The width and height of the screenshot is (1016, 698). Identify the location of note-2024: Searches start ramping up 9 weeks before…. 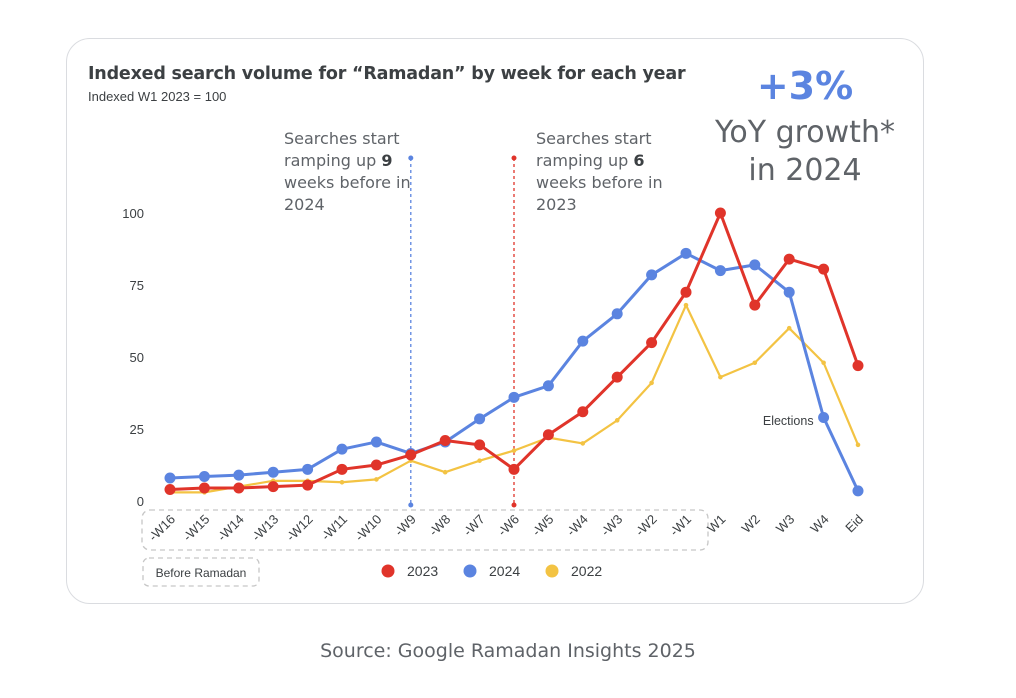
(354, 172).